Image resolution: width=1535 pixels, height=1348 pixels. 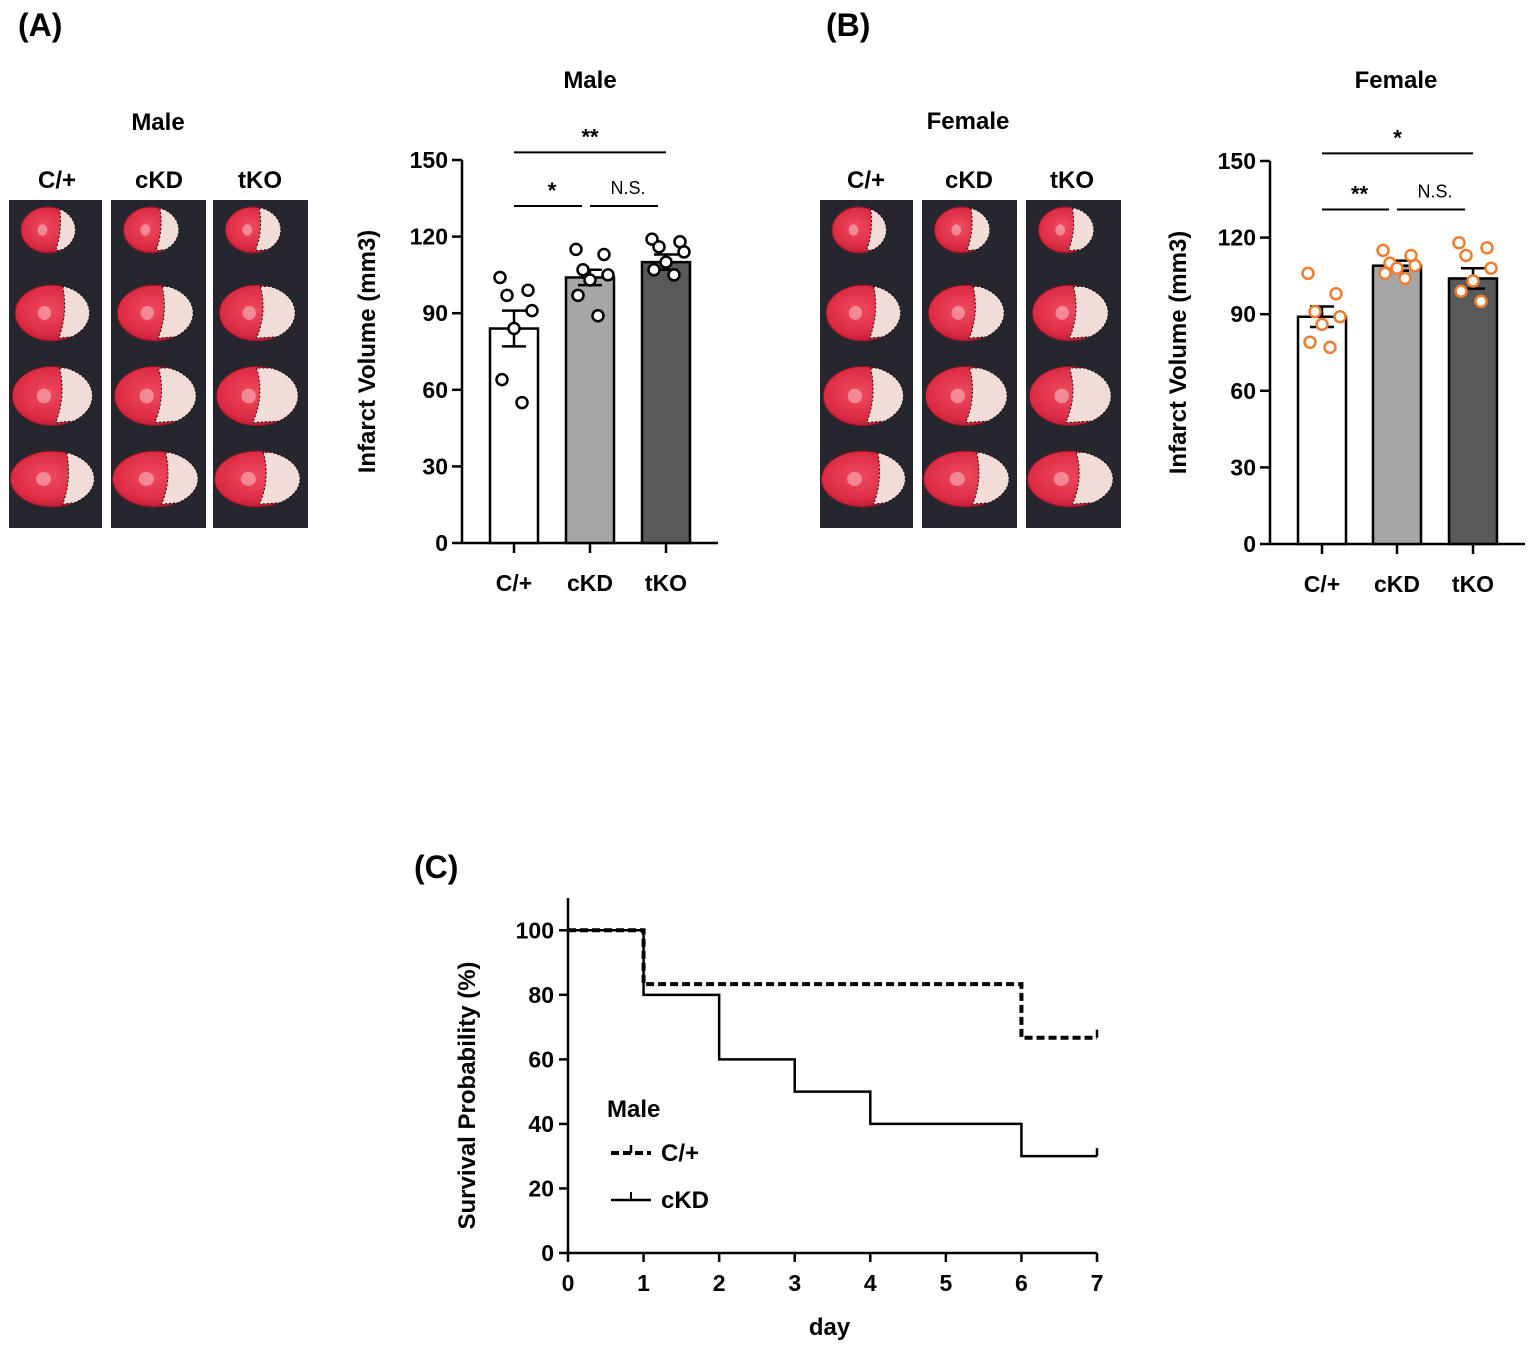 I want to click on survival-y-tick-label: 20, so click(x=541, y=1188).